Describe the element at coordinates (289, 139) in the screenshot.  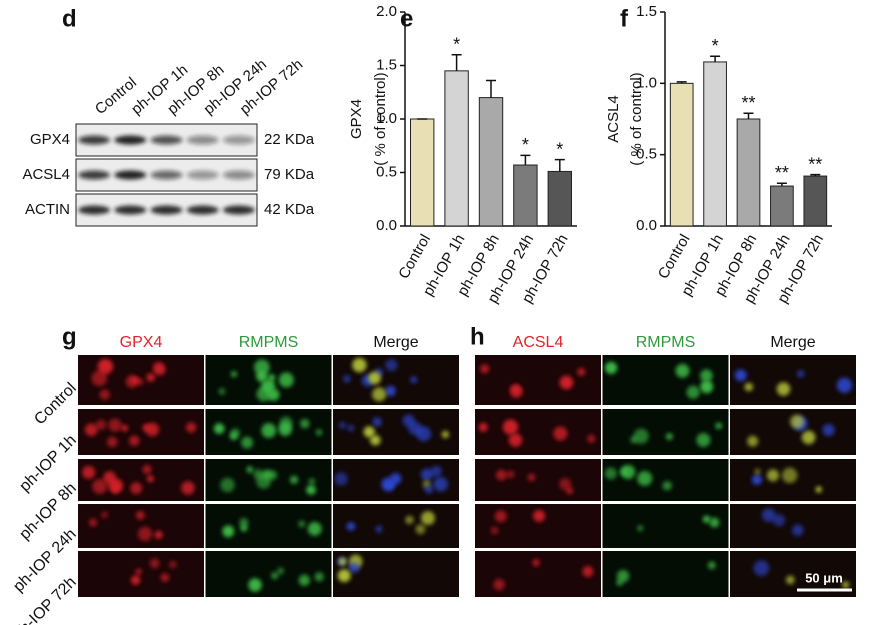
I see `size-label: 22 KDa` at that location.